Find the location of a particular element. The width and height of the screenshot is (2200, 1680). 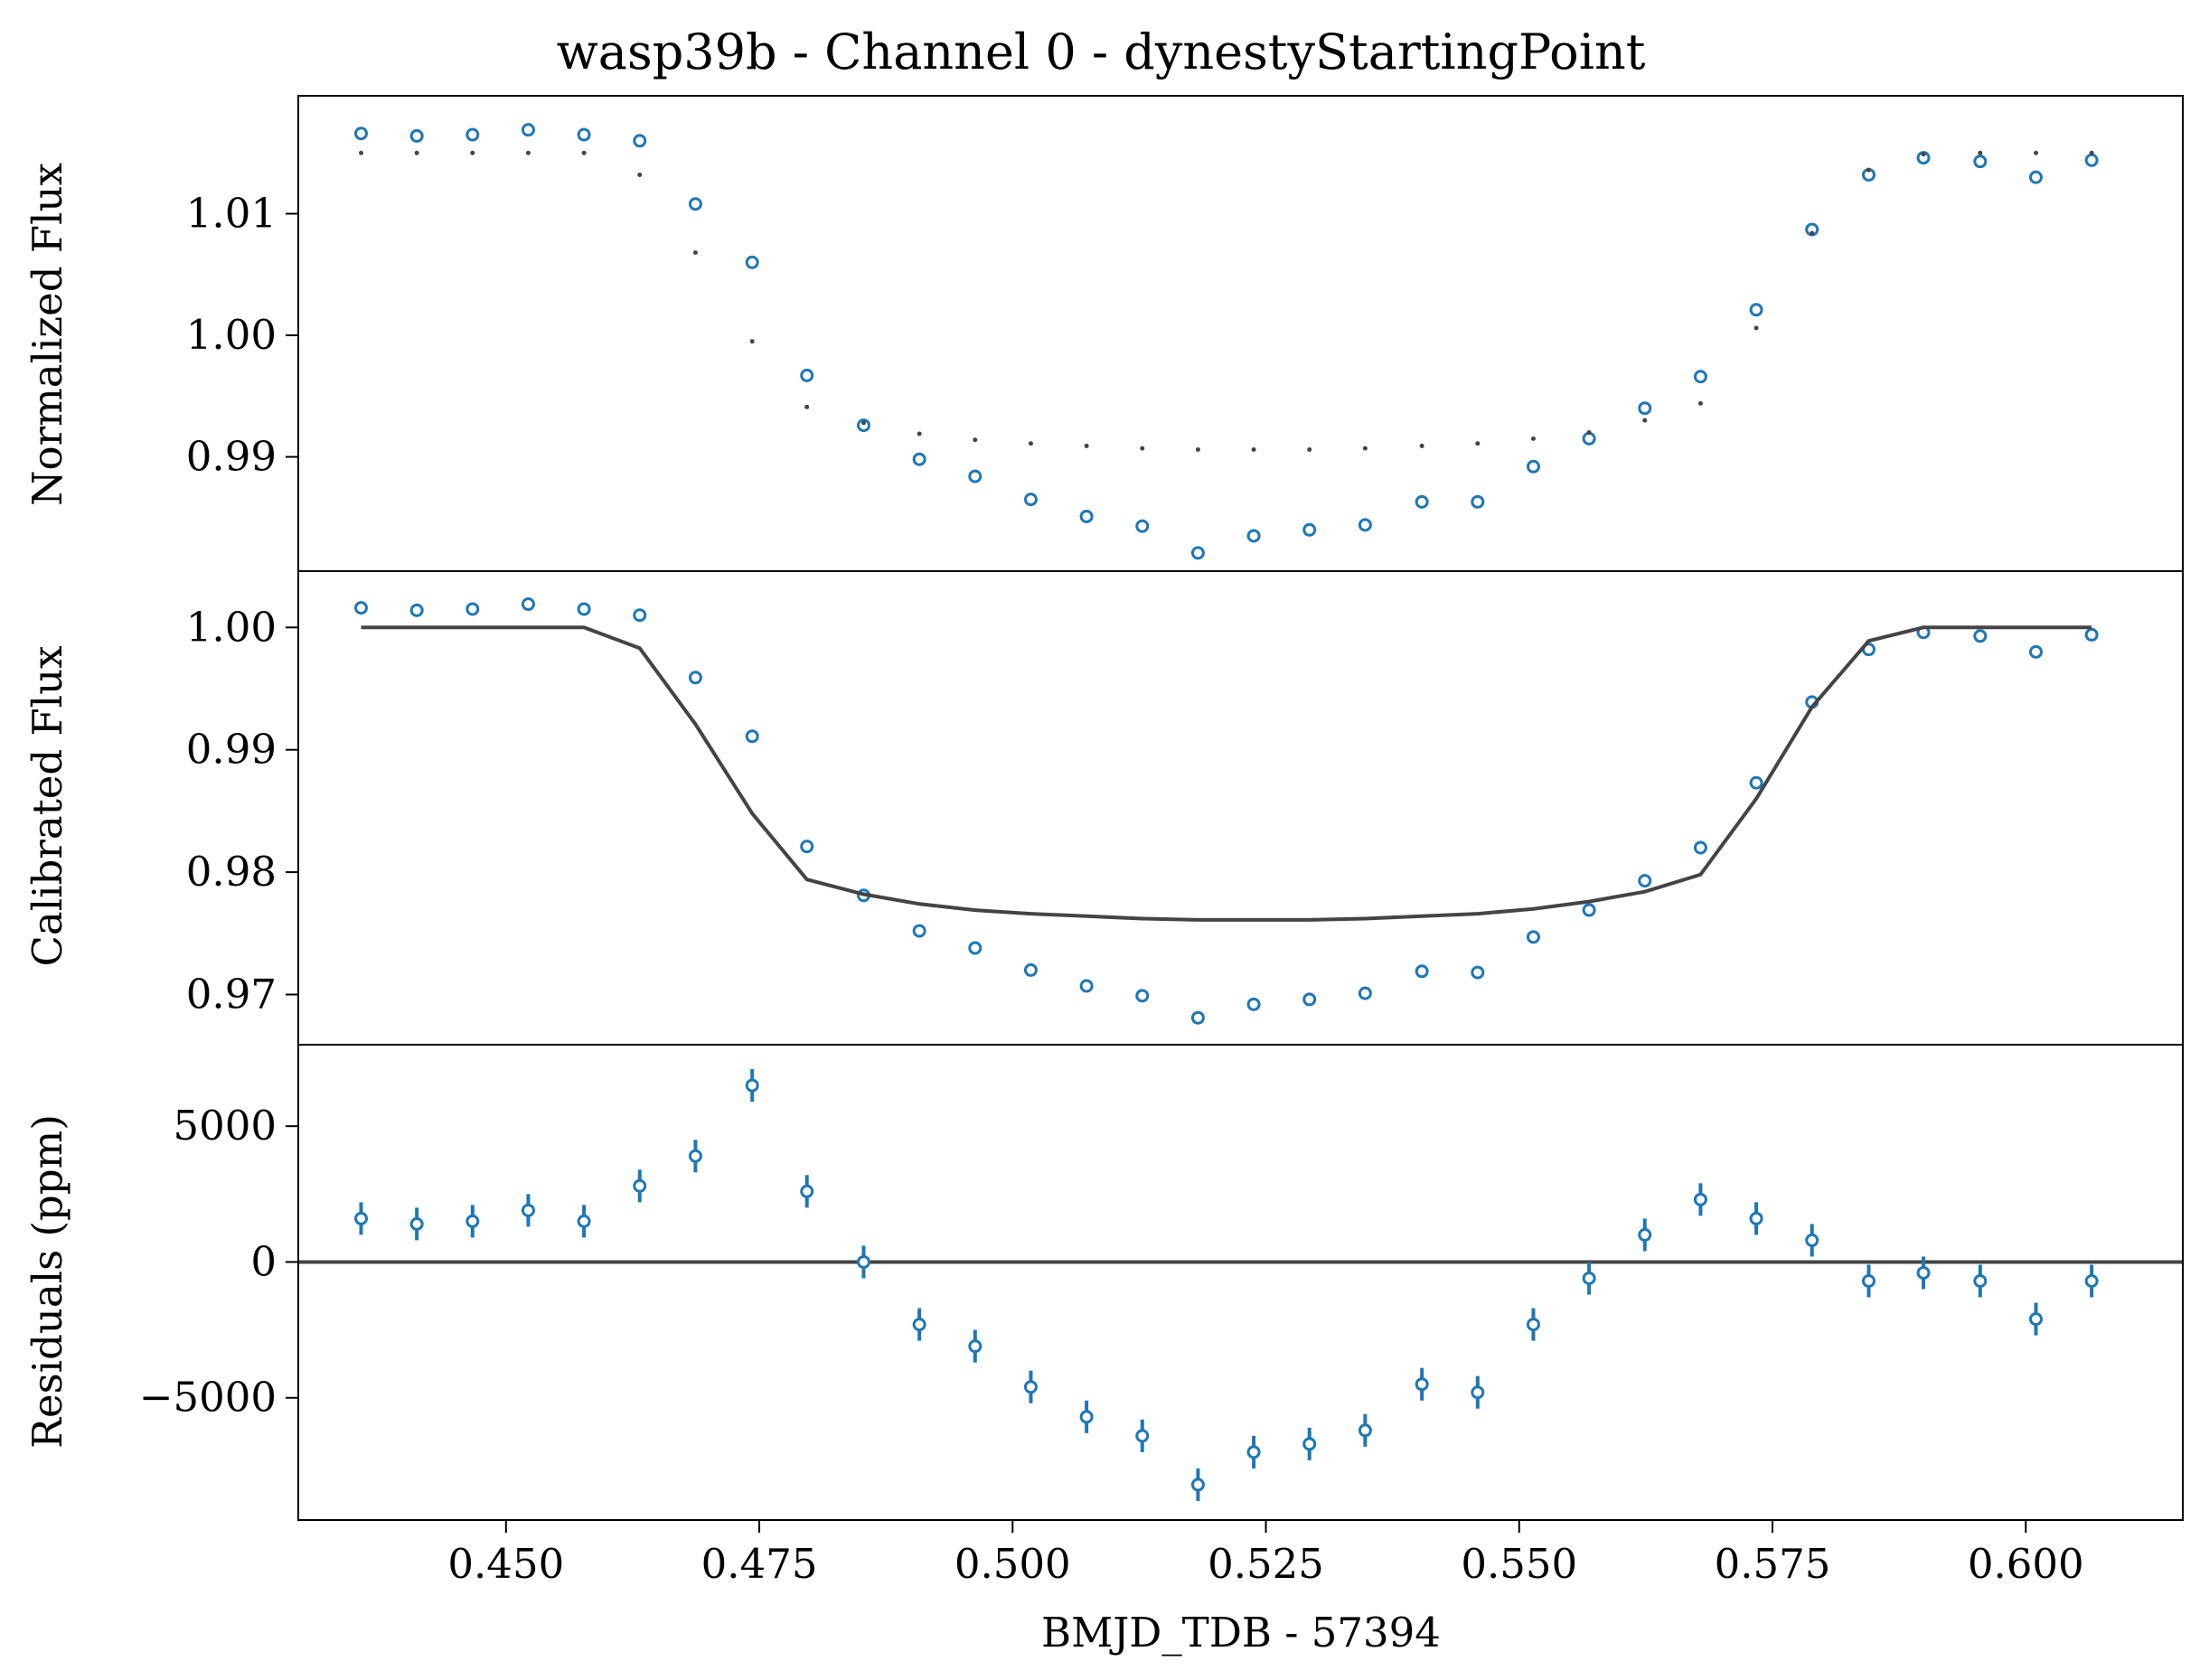

y-tick-label: 0.99 is located at coordinates (231, 457).